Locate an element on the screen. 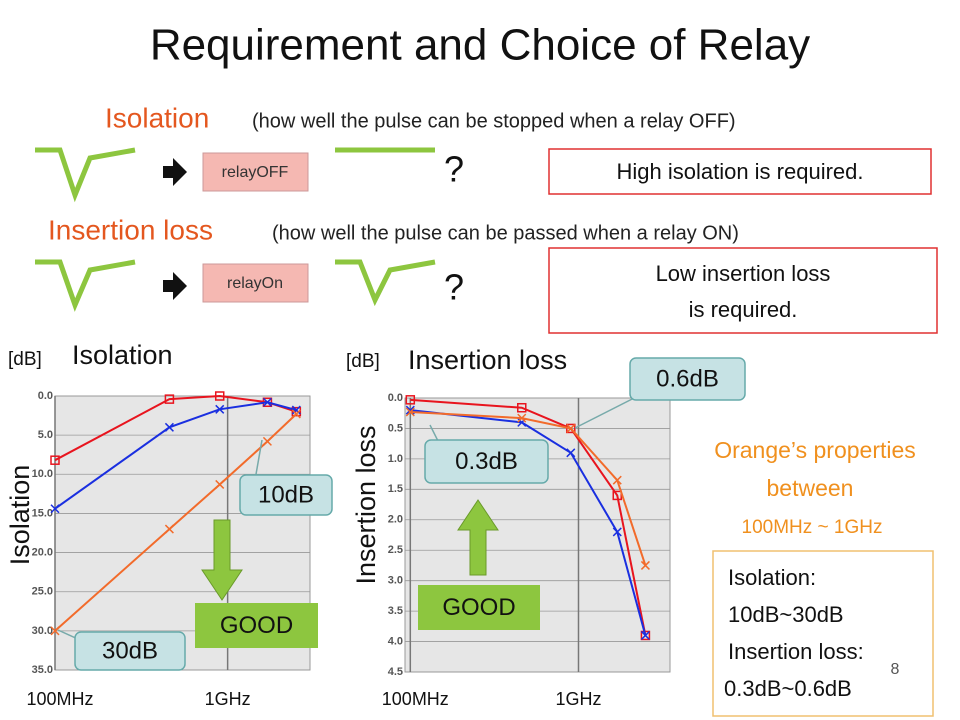 The width and height of the screenshot is (960, 720). y-tick-label: 4.5 is located at coordinates (395, 672).